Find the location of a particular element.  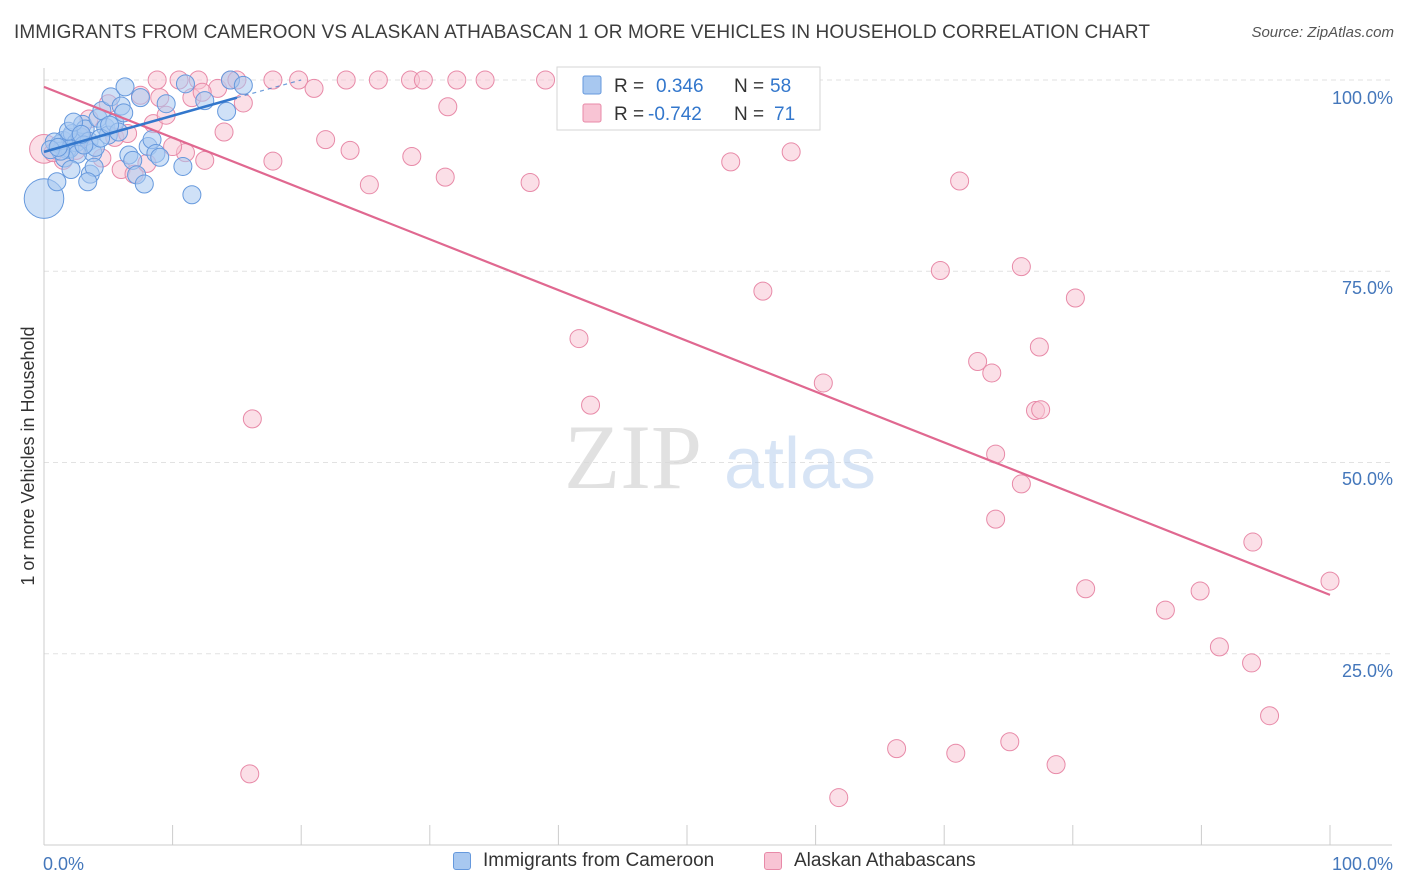

trend-line-cameroon-extension is located at coordinates (269, 89).